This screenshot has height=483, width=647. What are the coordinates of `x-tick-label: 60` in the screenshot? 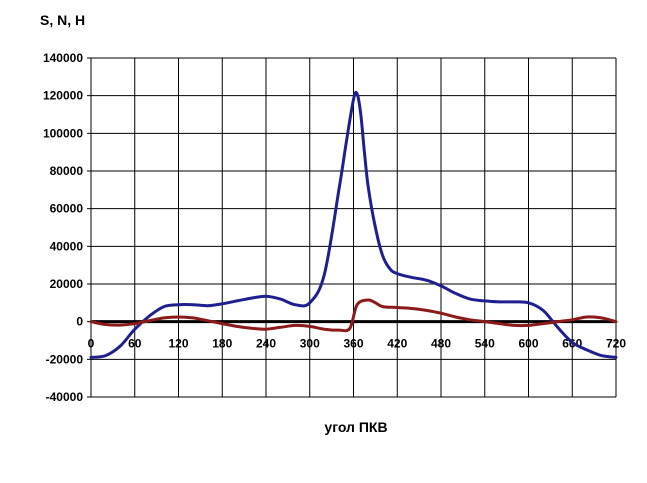 It's located at (135, 344).